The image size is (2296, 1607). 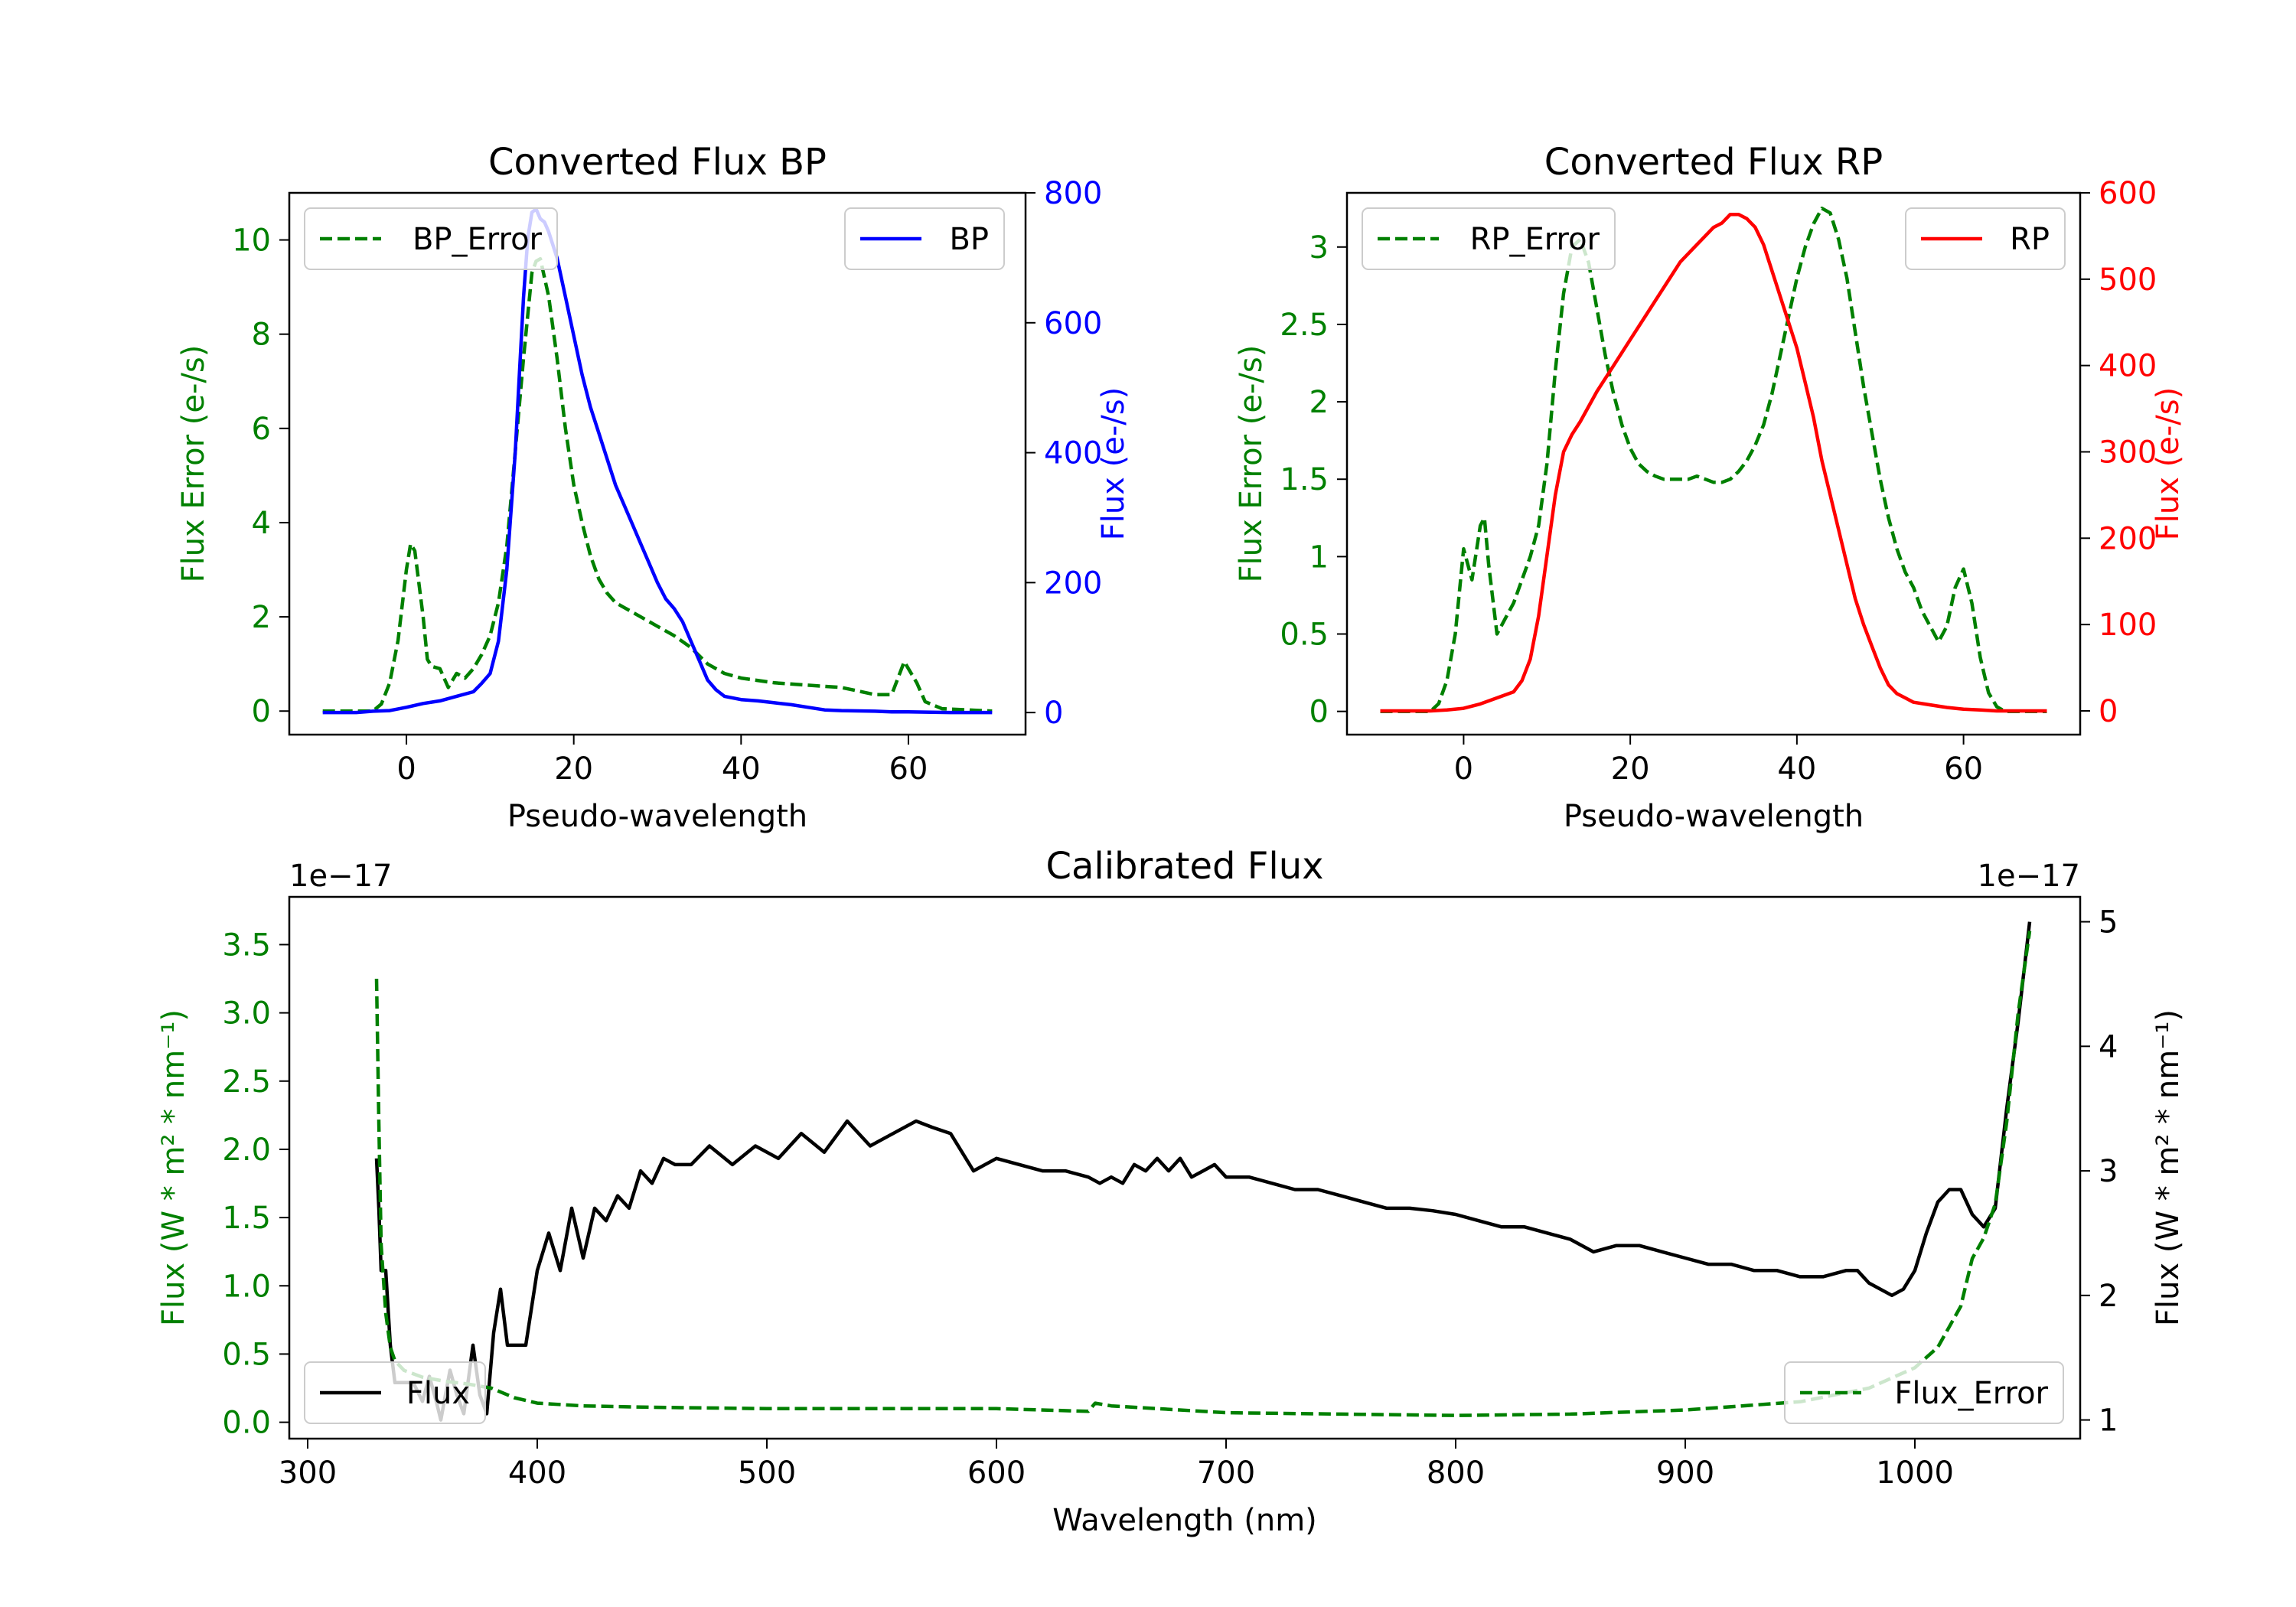 I want to click on left-axis-label: Flux (W * m² * nm⁻¹), so click(x=173, y=1167).